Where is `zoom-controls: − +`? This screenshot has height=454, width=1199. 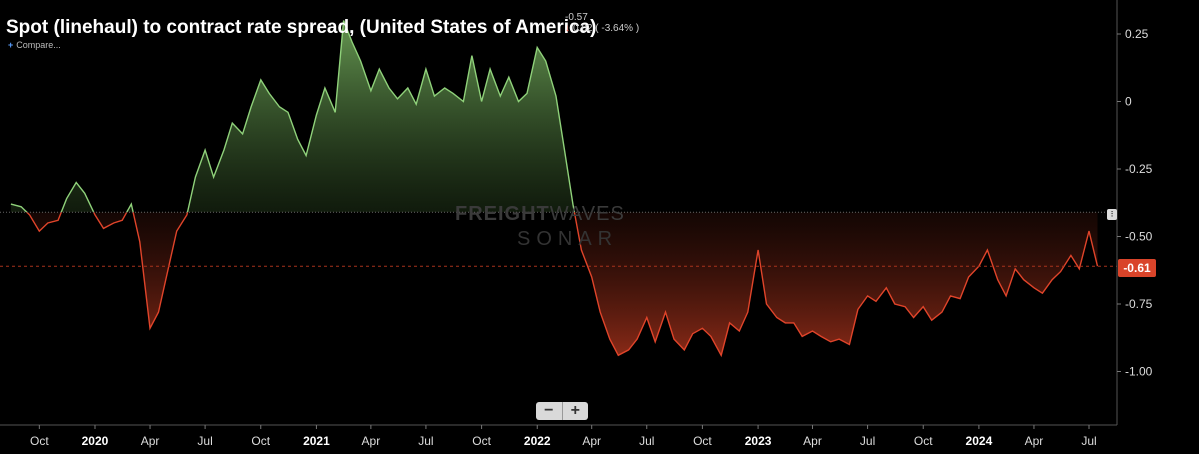
zoom-controls: − + is located at coordinates (562, 411).